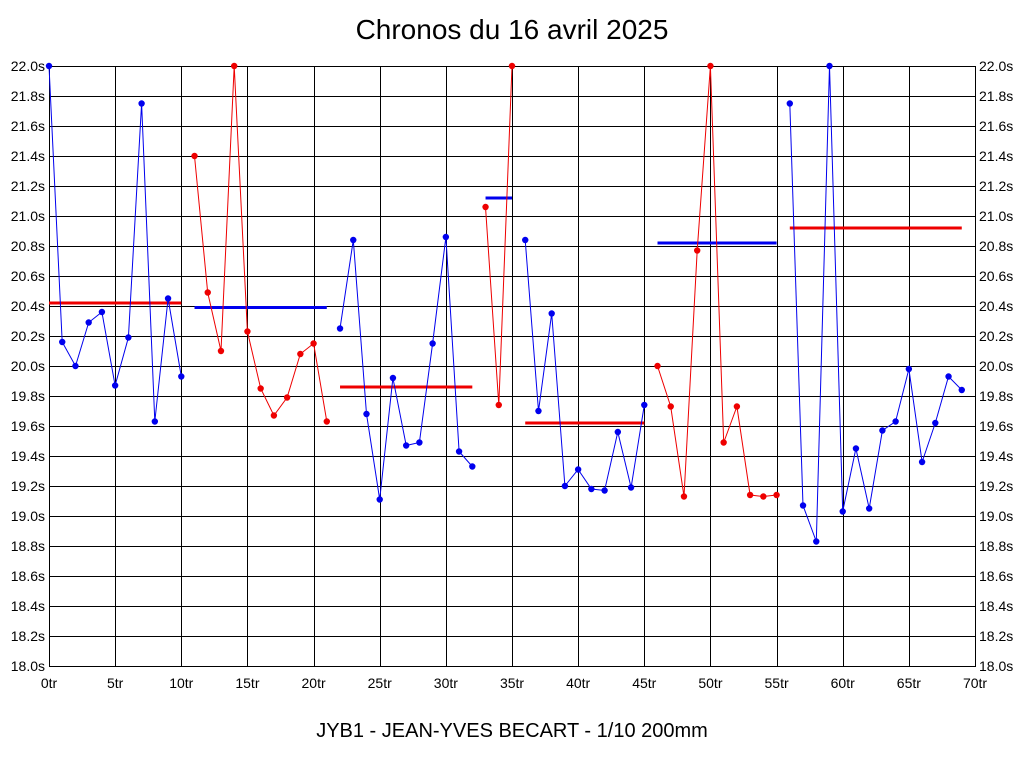 Image resolution: width=1024 pixels, height=768 pixels. Describe the element at coordinates (996, 156) in the screenshot. I see `y-tick-label-right: 21.4s` at that location.